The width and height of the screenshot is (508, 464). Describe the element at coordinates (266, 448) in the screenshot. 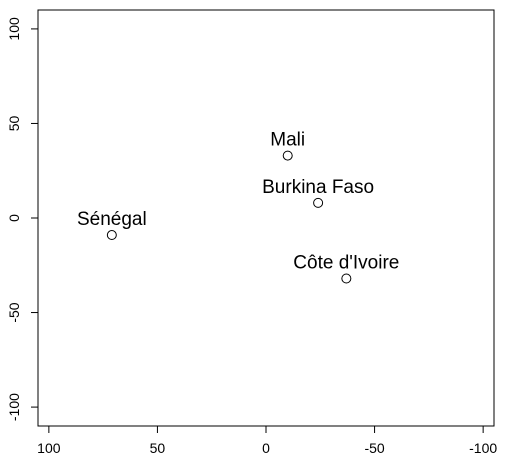

I see `x-tick-label: 0` at that location.